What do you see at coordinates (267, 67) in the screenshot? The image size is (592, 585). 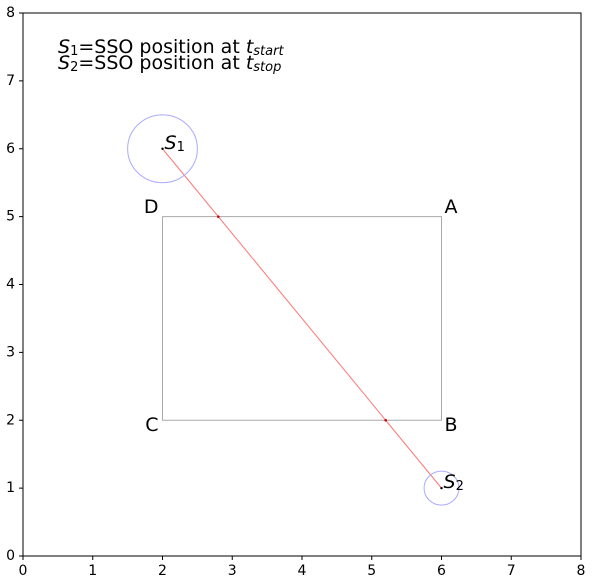 I see `ann-t-subscript: stop` at bounding box center [267, 67].